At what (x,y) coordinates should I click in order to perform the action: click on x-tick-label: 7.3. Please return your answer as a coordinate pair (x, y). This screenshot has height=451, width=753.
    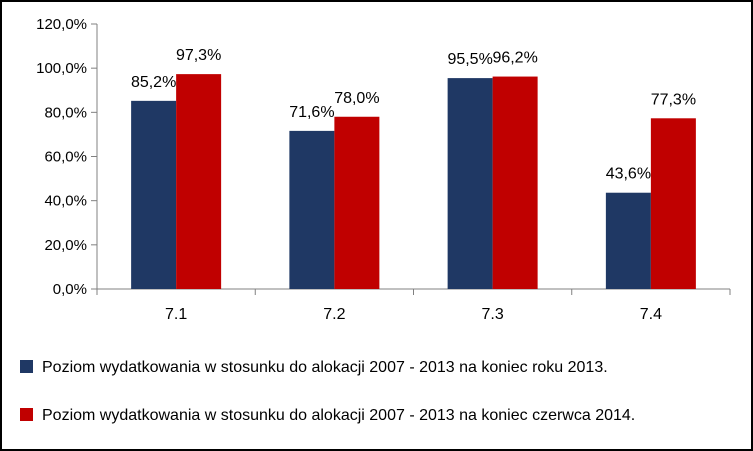
    Looking at the image, I should click on (493, 314).